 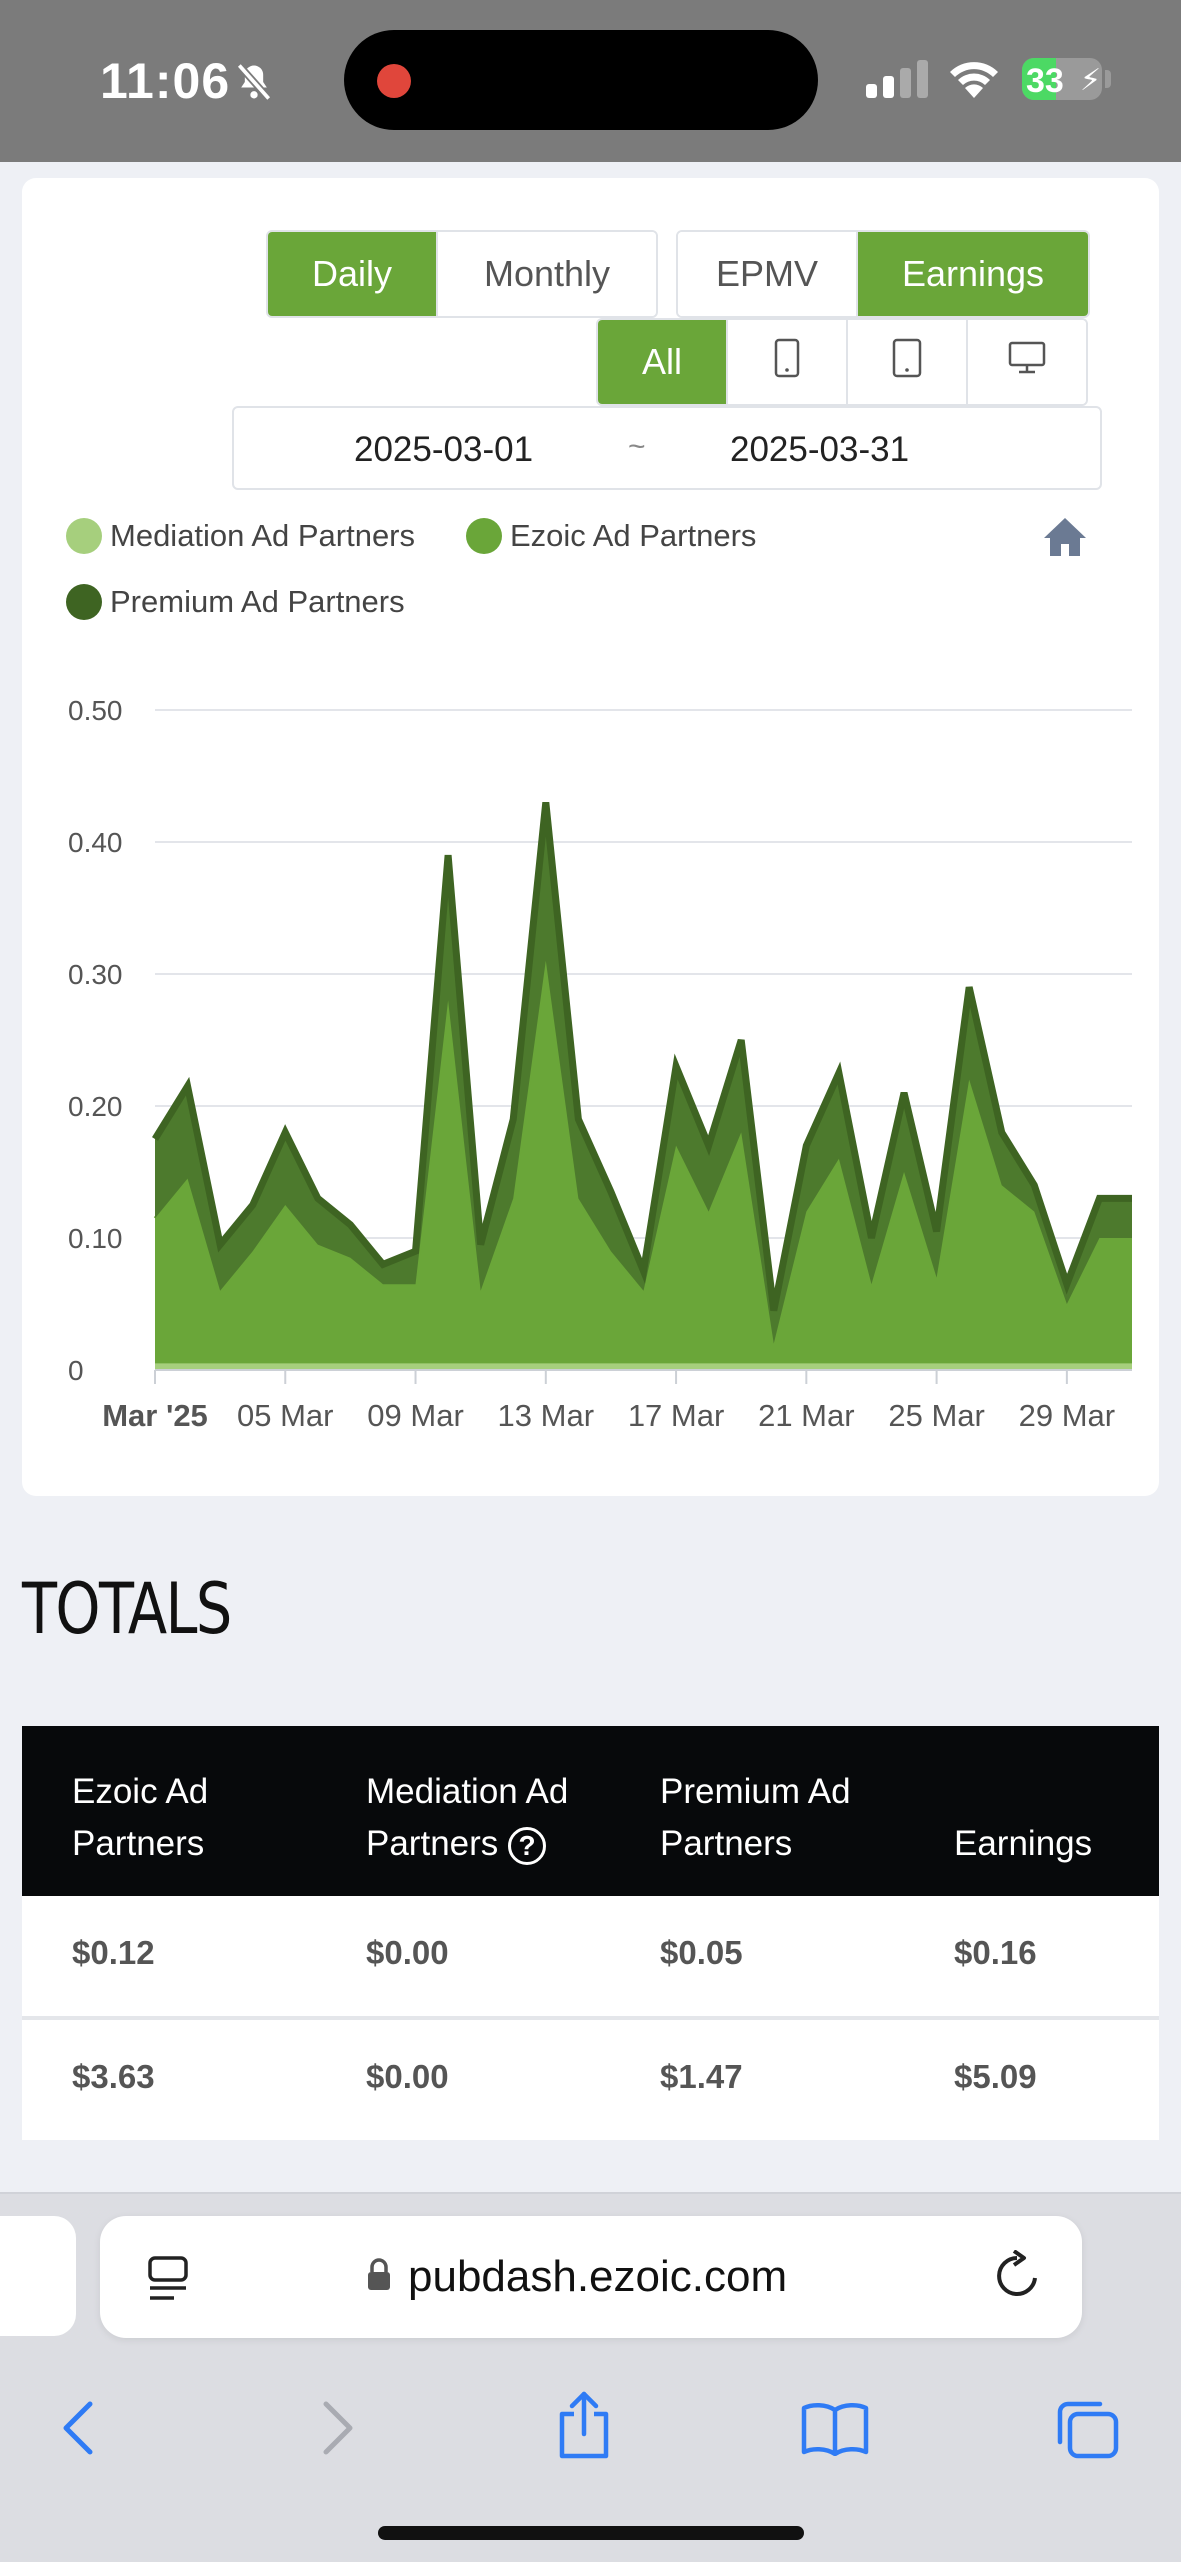 I want to click on header-mediation-line2: Partners, so click(x=432, y=1843).